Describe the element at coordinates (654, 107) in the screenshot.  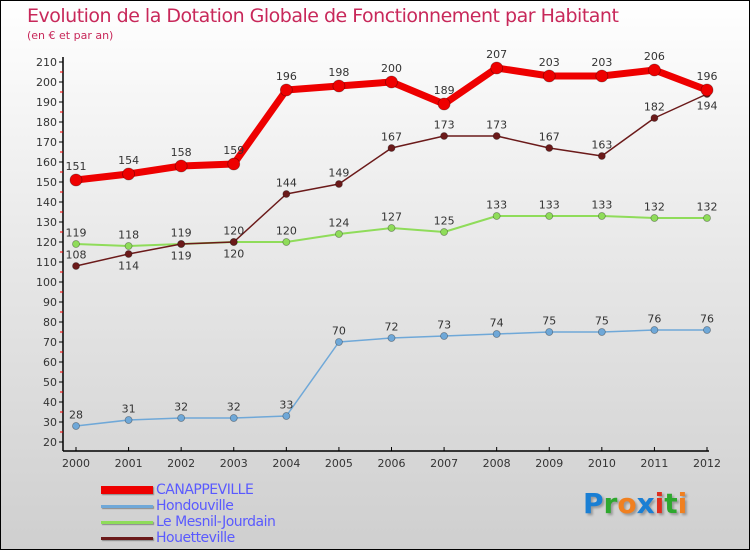
I see `data-label: 182` at that location.